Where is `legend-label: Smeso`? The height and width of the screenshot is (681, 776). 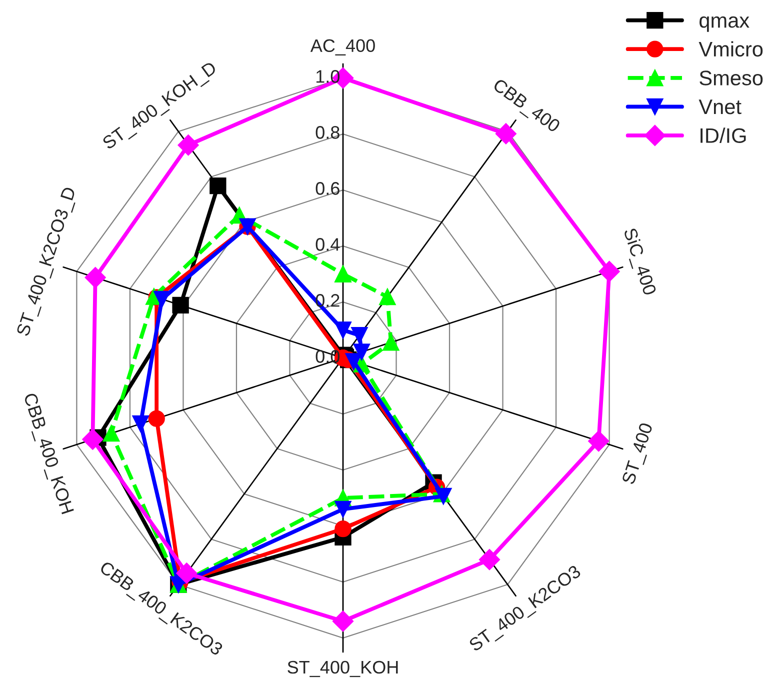
legend-label: Smeso is located at coordinates (731, 78).